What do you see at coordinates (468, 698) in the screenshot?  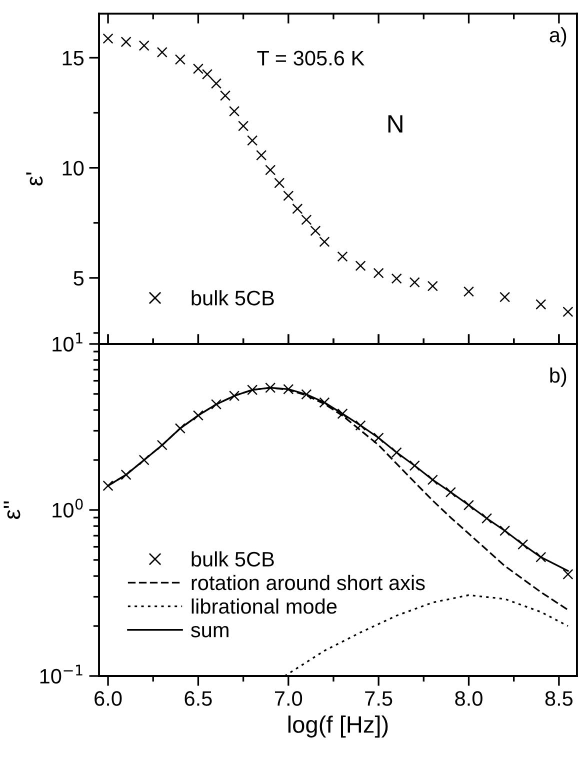 I see `x-tick-label: 8.0` at bounding box center [468, 698].